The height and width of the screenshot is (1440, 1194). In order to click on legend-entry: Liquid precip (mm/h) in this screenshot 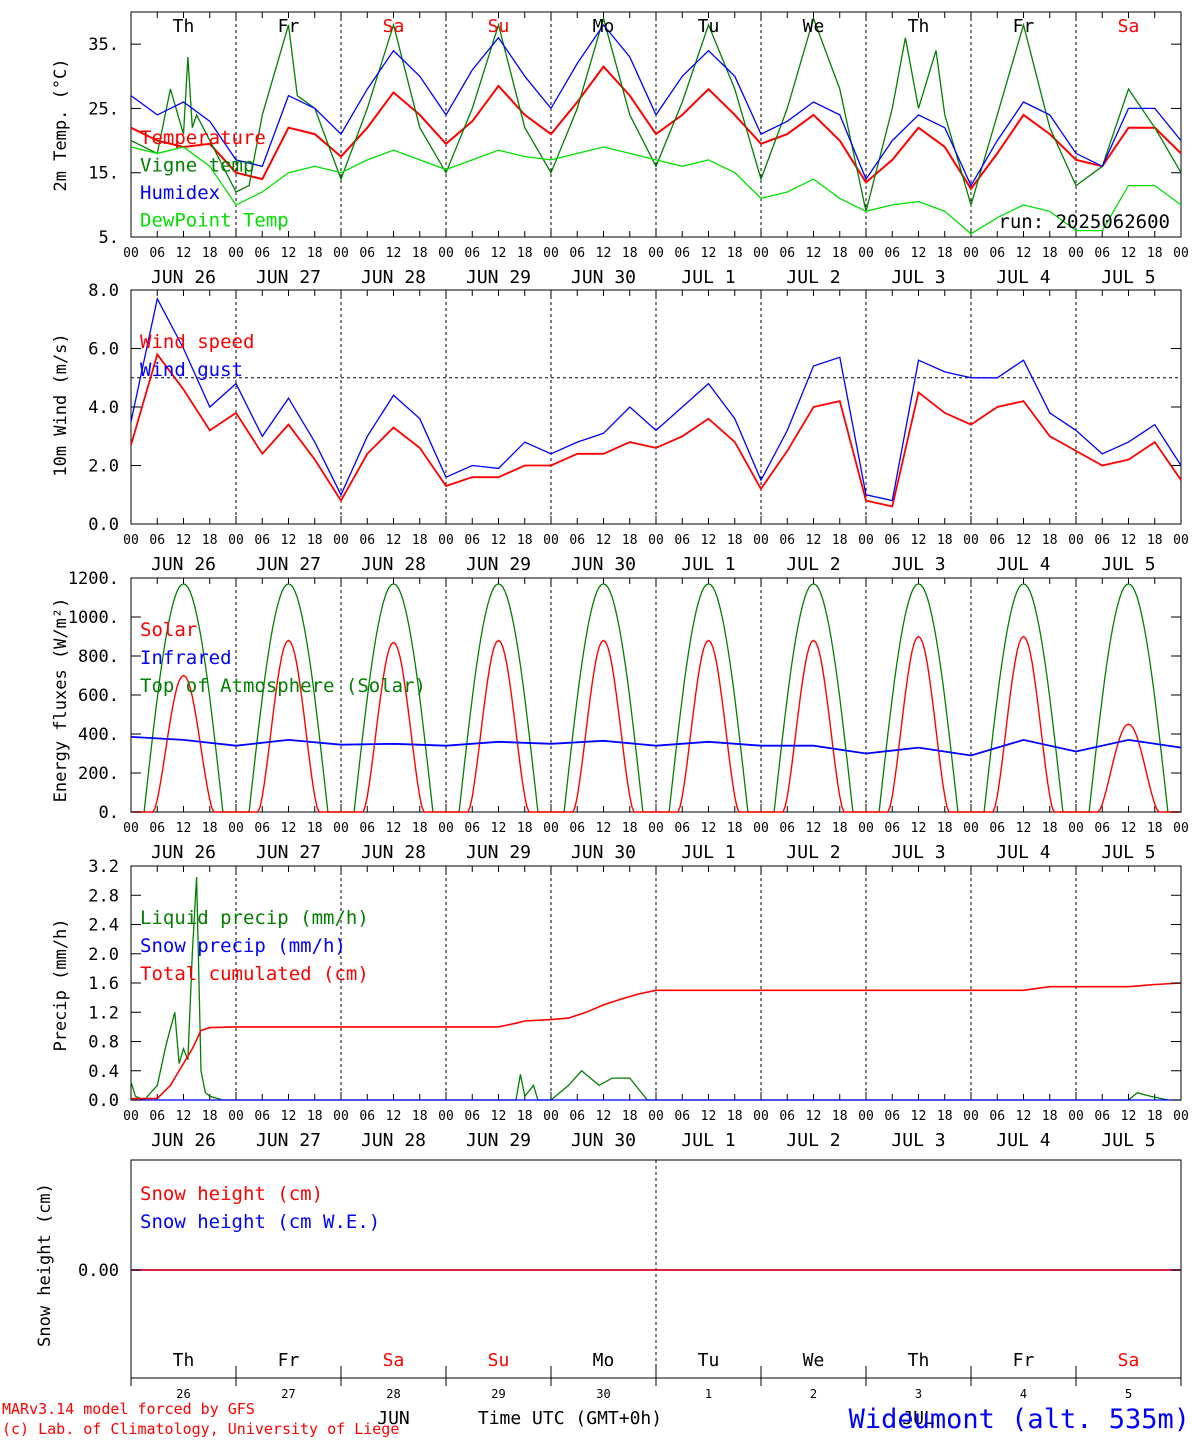, I will do `click(254, 918)`.